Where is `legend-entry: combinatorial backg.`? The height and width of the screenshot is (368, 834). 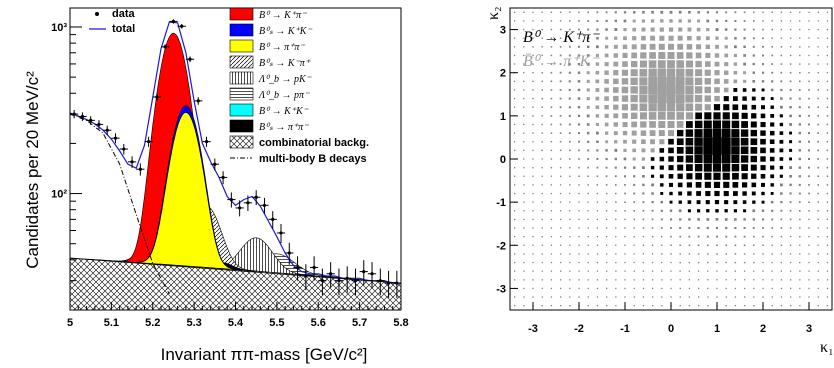
legend-entry: combinatorial backg. is located at coordinates (299, 142).